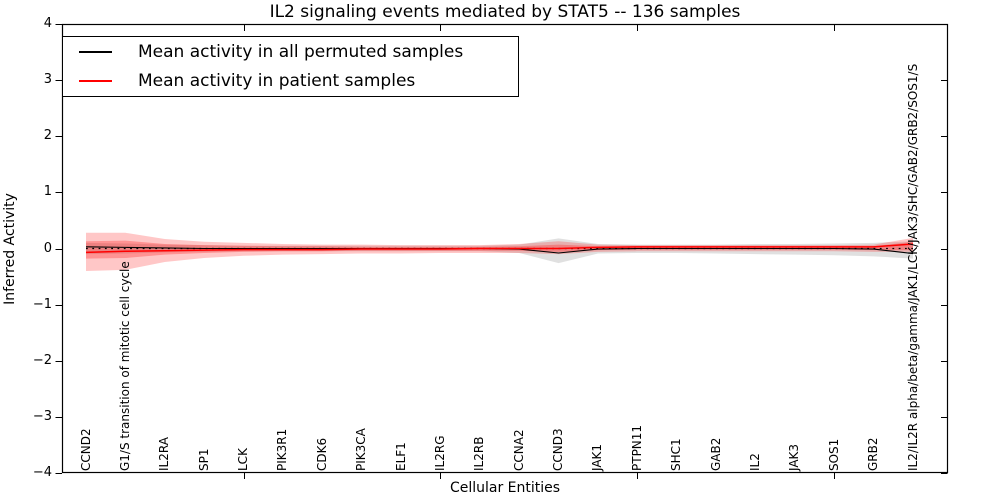 The width and height of the screenshot is (1000, 500). I want to click on x-axis-title: Cellular Entities, so click(505, 488).